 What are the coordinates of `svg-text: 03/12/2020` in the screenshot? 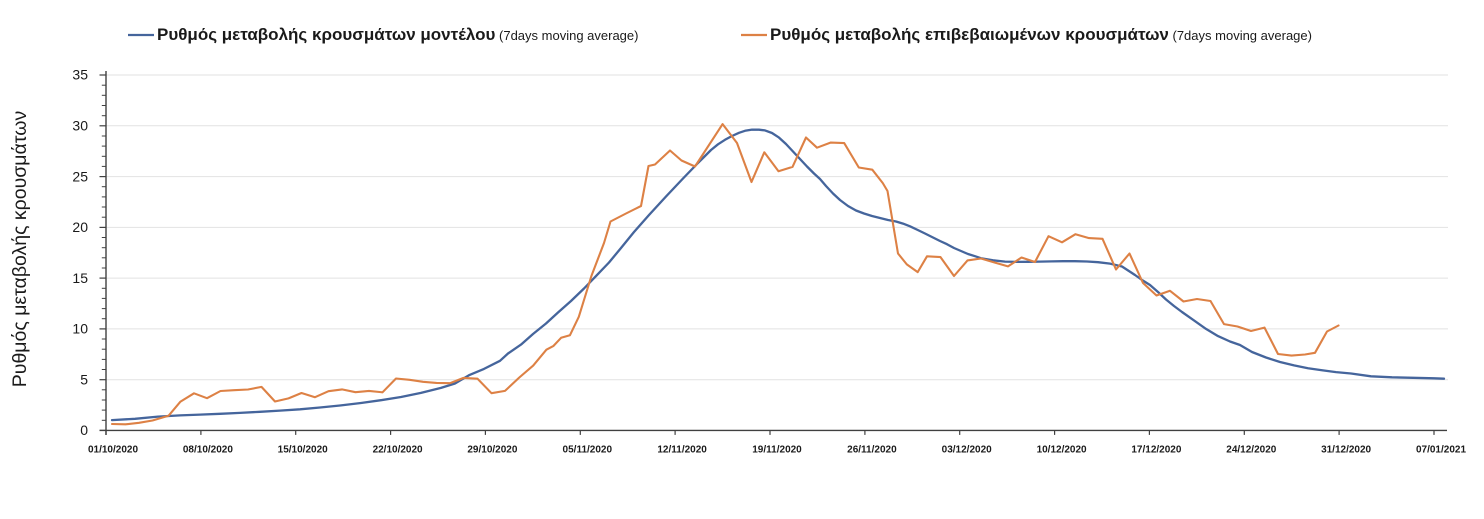 It's located at (967, 450).